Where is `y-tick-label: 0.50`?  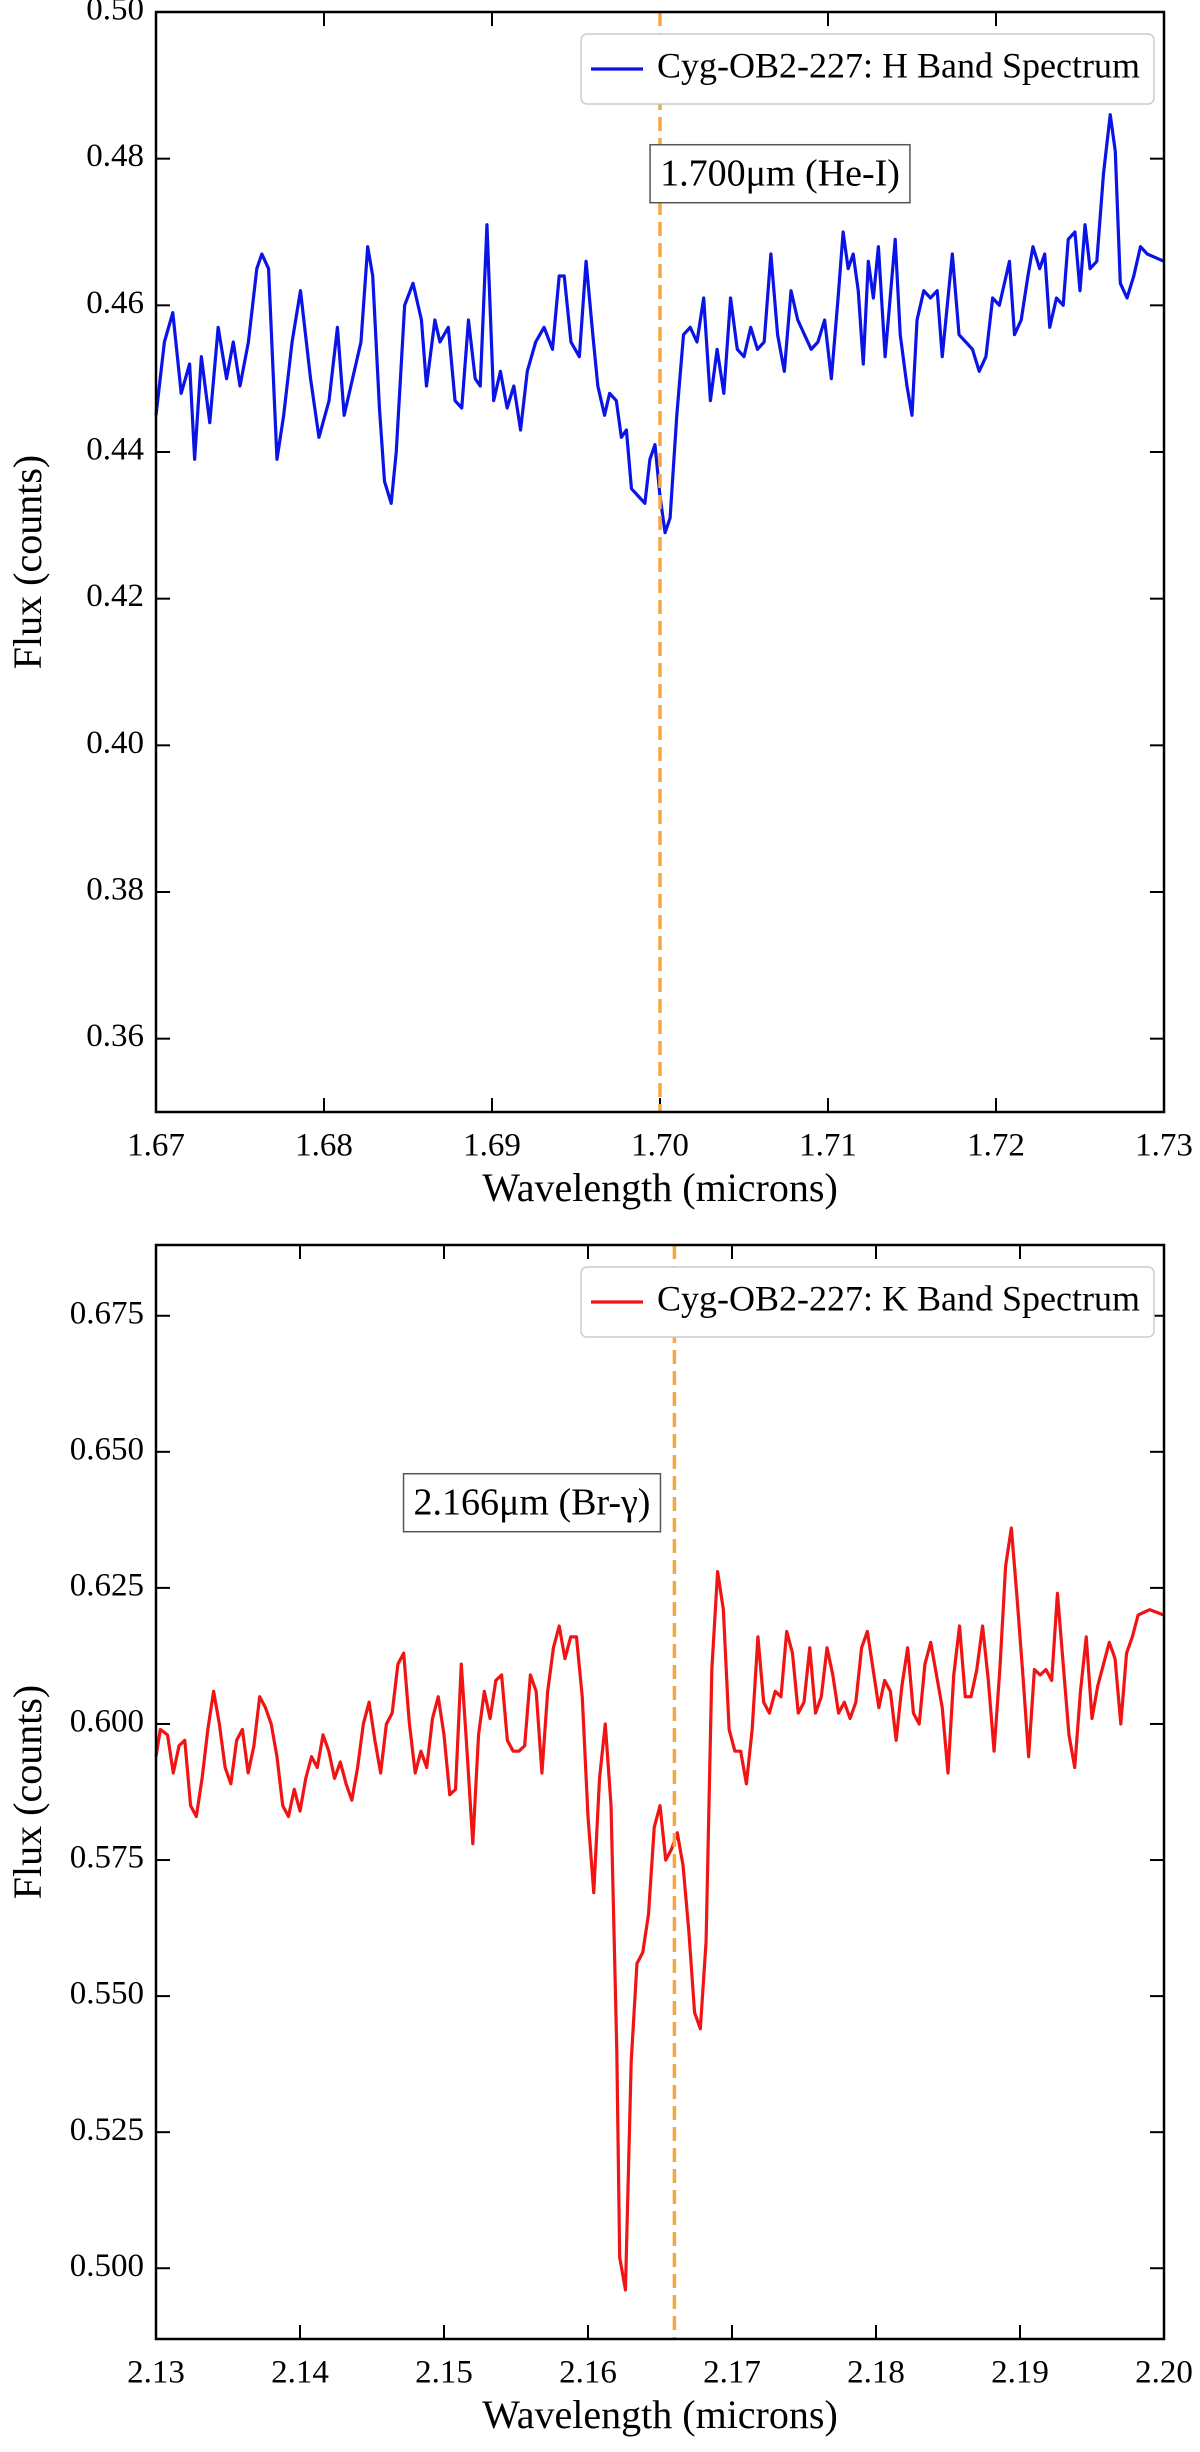
y-tick-label: 0.50 is located at coordinates (115, 14).